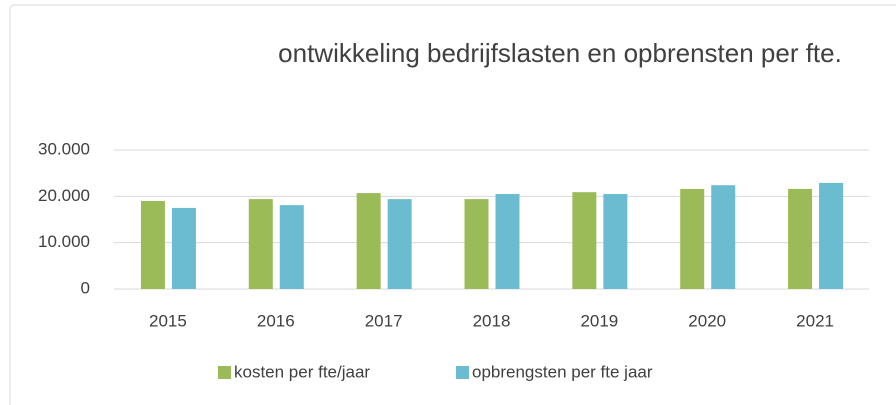 This screenshot has width=896, height=405. What do you see at coordinates (85, 287) in the screenshot?
I see `y-tick-label: 0` at bounding box center [85, 287].